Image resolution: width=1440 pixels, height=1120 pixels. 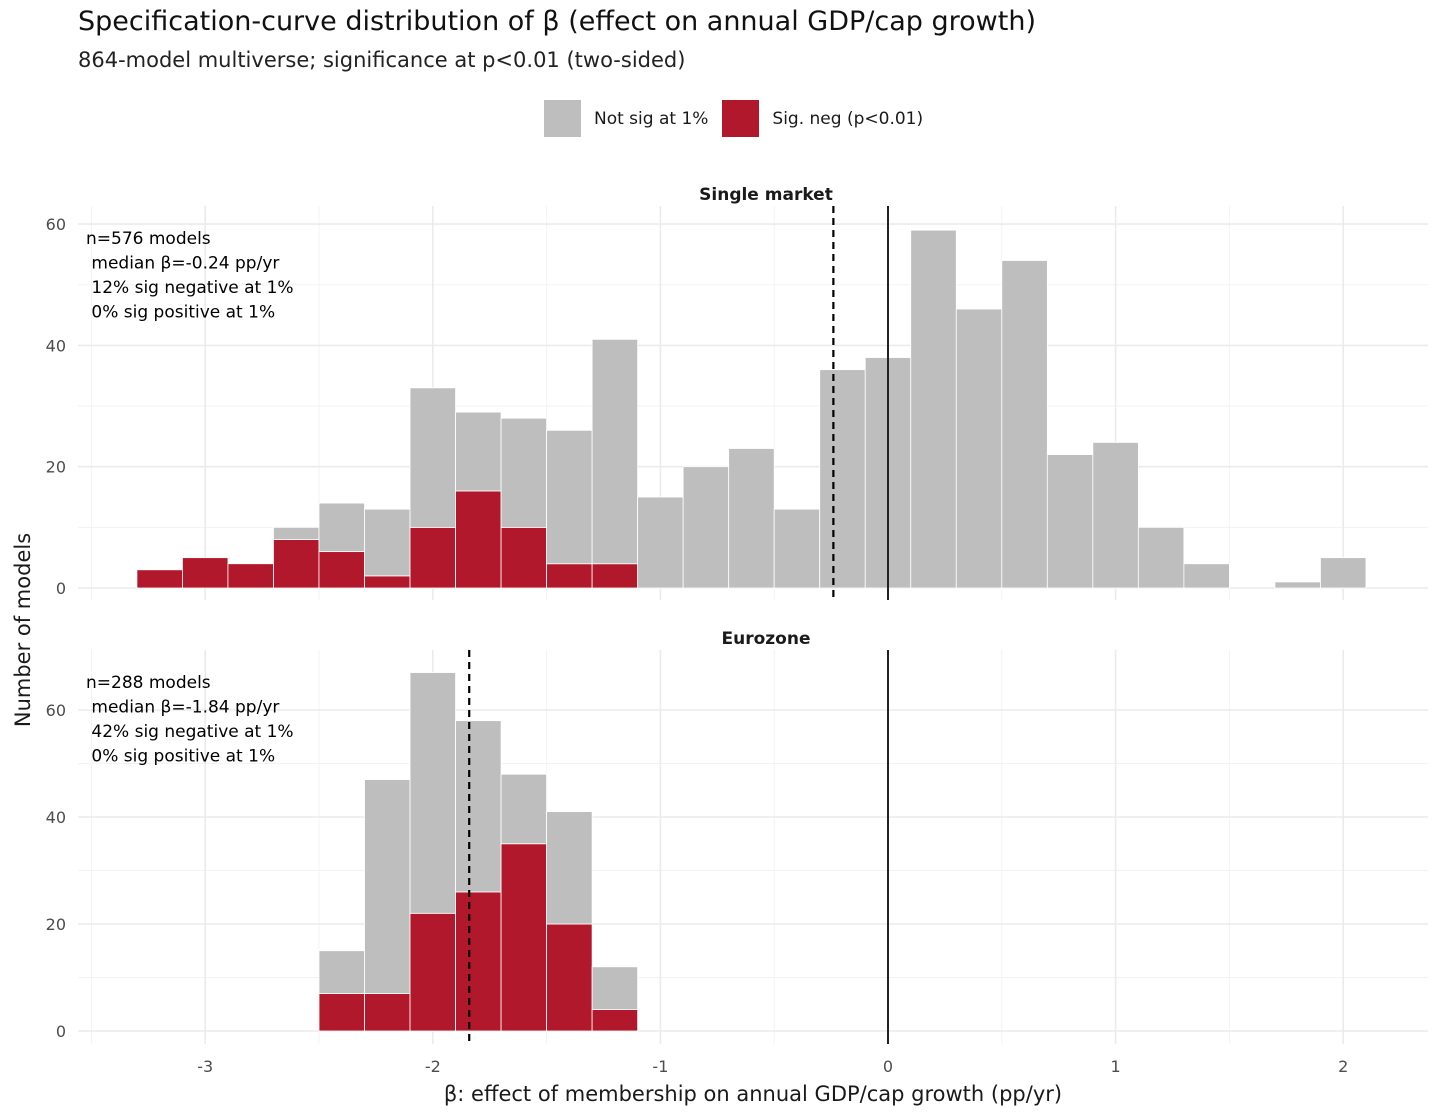 What do you see at coordinates (182, 708) in the screenshot?
I see `panel-annotation-line: median β=-1.84 pp/yr` at bounding box center [182, 708].